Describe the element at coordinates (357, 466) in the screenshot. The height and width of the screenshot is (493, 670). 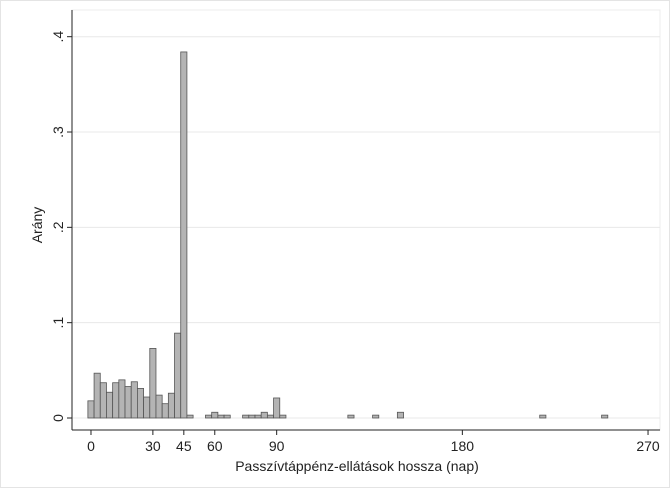
I see `x-axis-label: Passzívtáppénz-ellátások hossza (nap)` at that location.